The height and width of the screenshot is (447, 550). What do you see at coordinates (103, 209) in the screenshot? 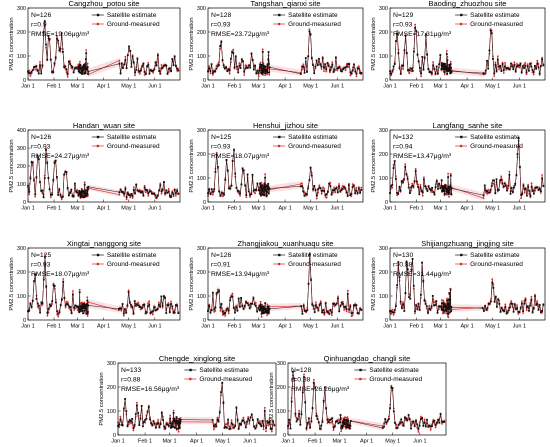
I see `x-tick-label: Apr 1` at bounding box center [103, 209].